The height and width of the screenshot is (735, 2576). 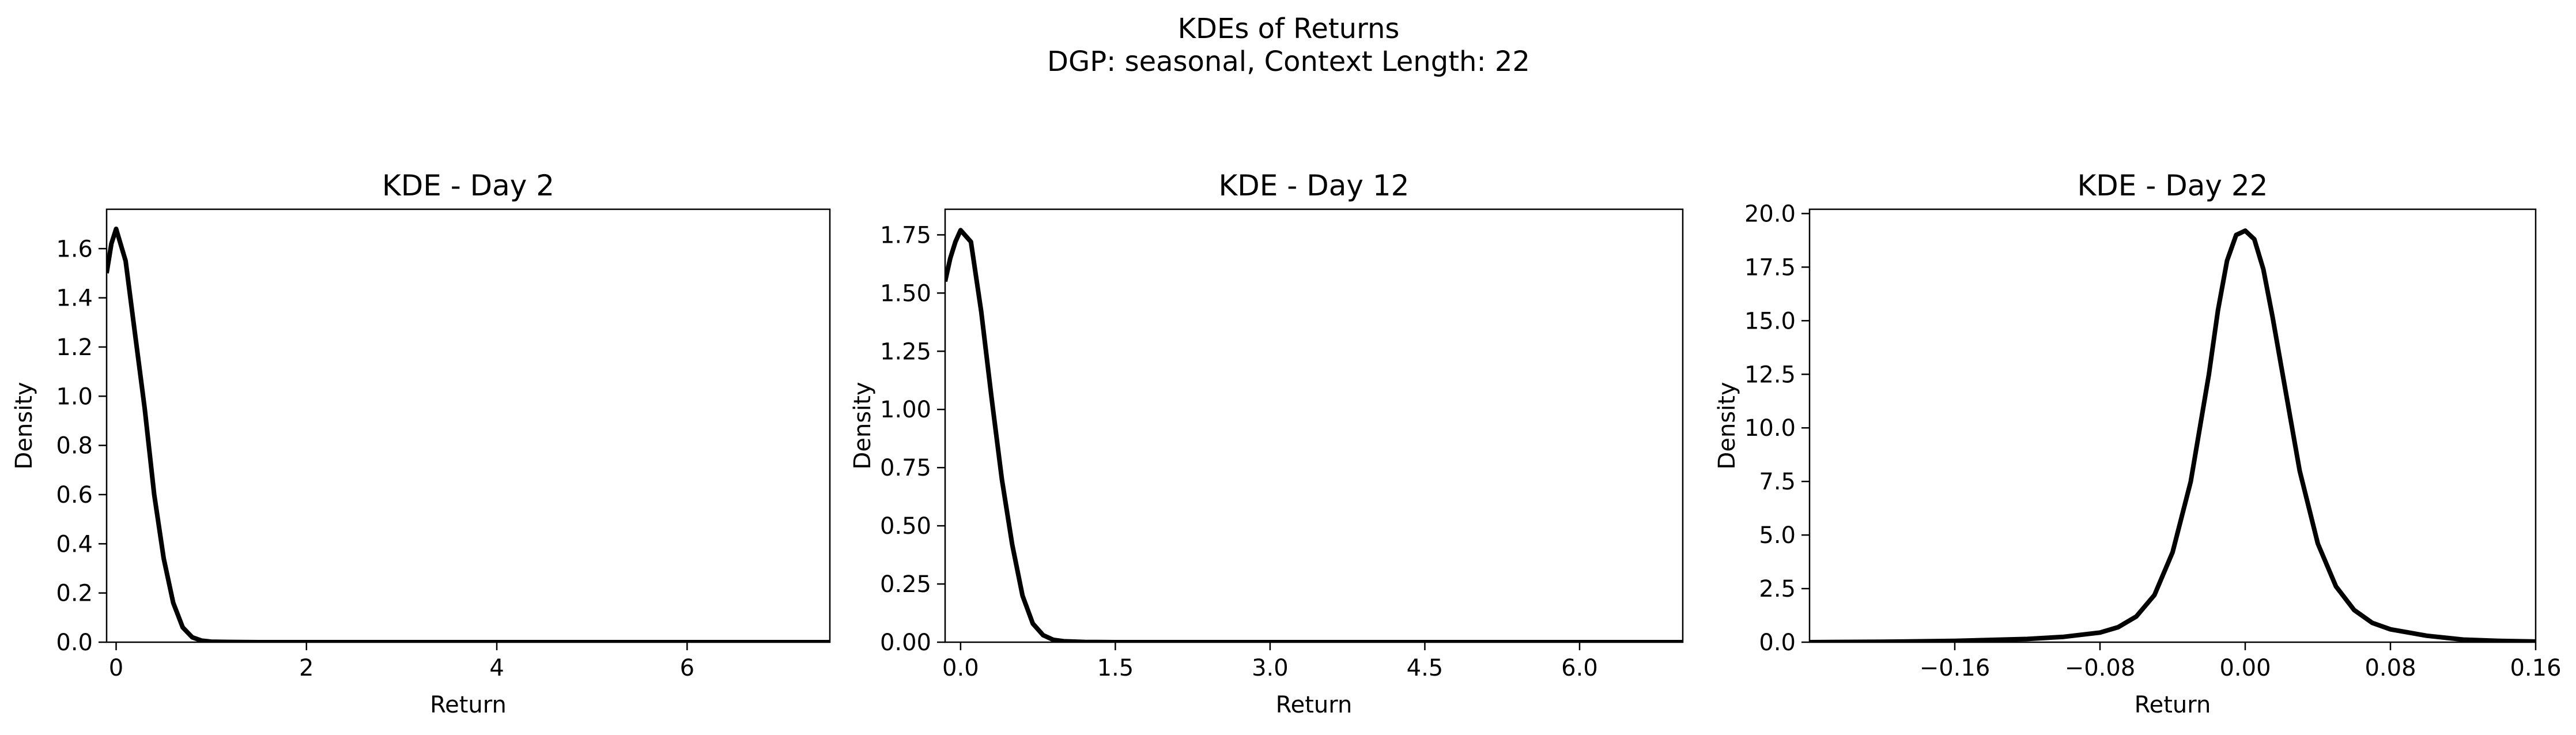 What do you see at coordinates (905, 526) in the screenshot?
I see `y-tick-label: 0.50` at bounding box center [905, 526].